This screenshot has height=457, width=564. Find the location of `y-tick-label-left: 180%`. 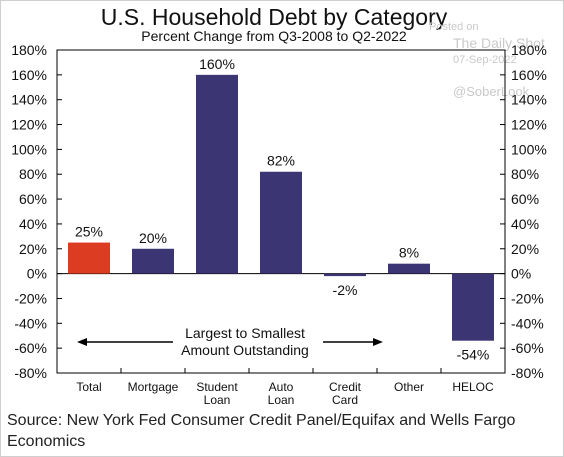

y-tick-label-left: 180% is located at coordinates (29, 50).